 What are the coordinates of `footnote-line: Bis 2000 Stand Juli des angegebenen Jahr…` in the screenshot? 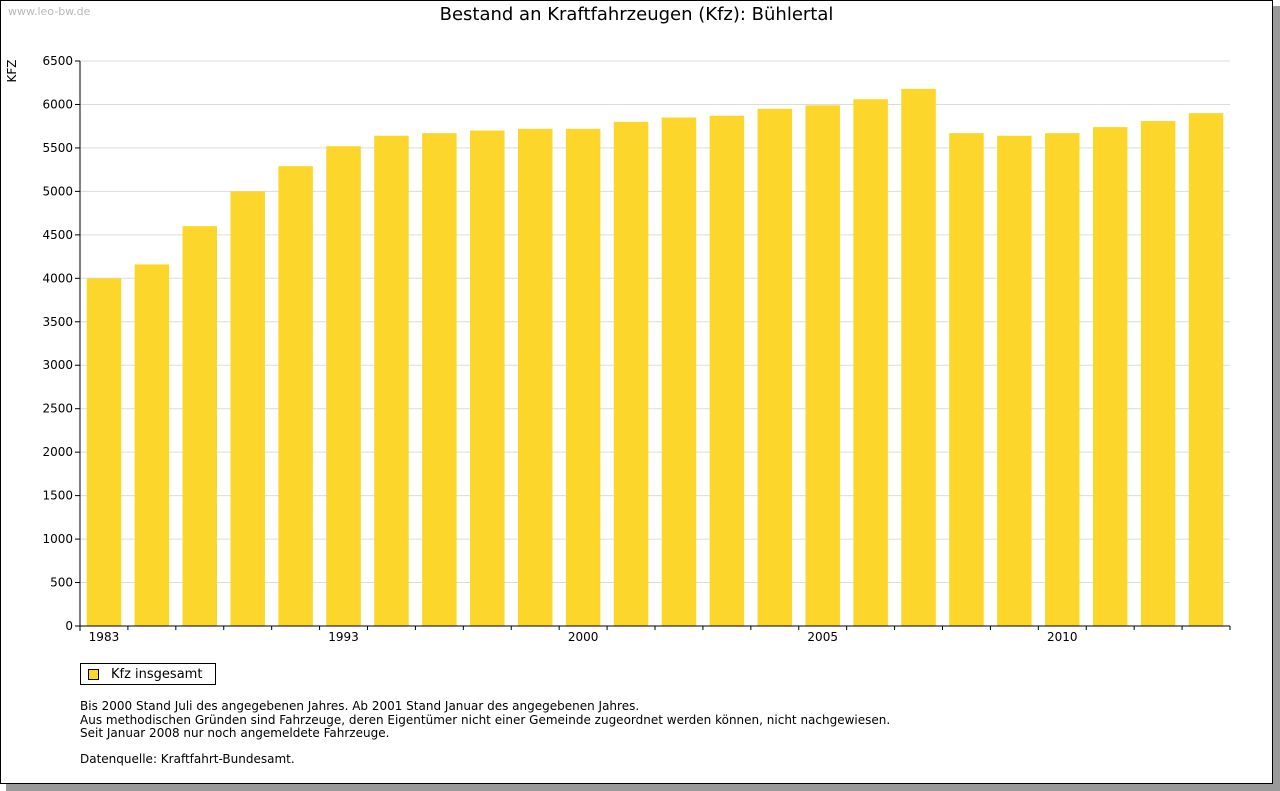 It's located at (360, 706).